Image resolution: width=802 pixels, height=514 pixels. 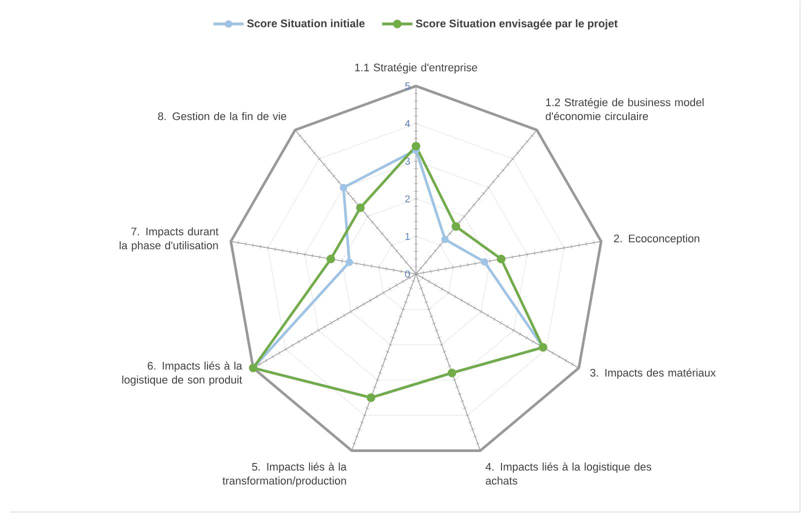 What do you see at coordinates (182, 374) in the screenshot?
I see `spoke-label: 6. Impacts liés à la logistique de son produit` at bounding box center [182, 374].